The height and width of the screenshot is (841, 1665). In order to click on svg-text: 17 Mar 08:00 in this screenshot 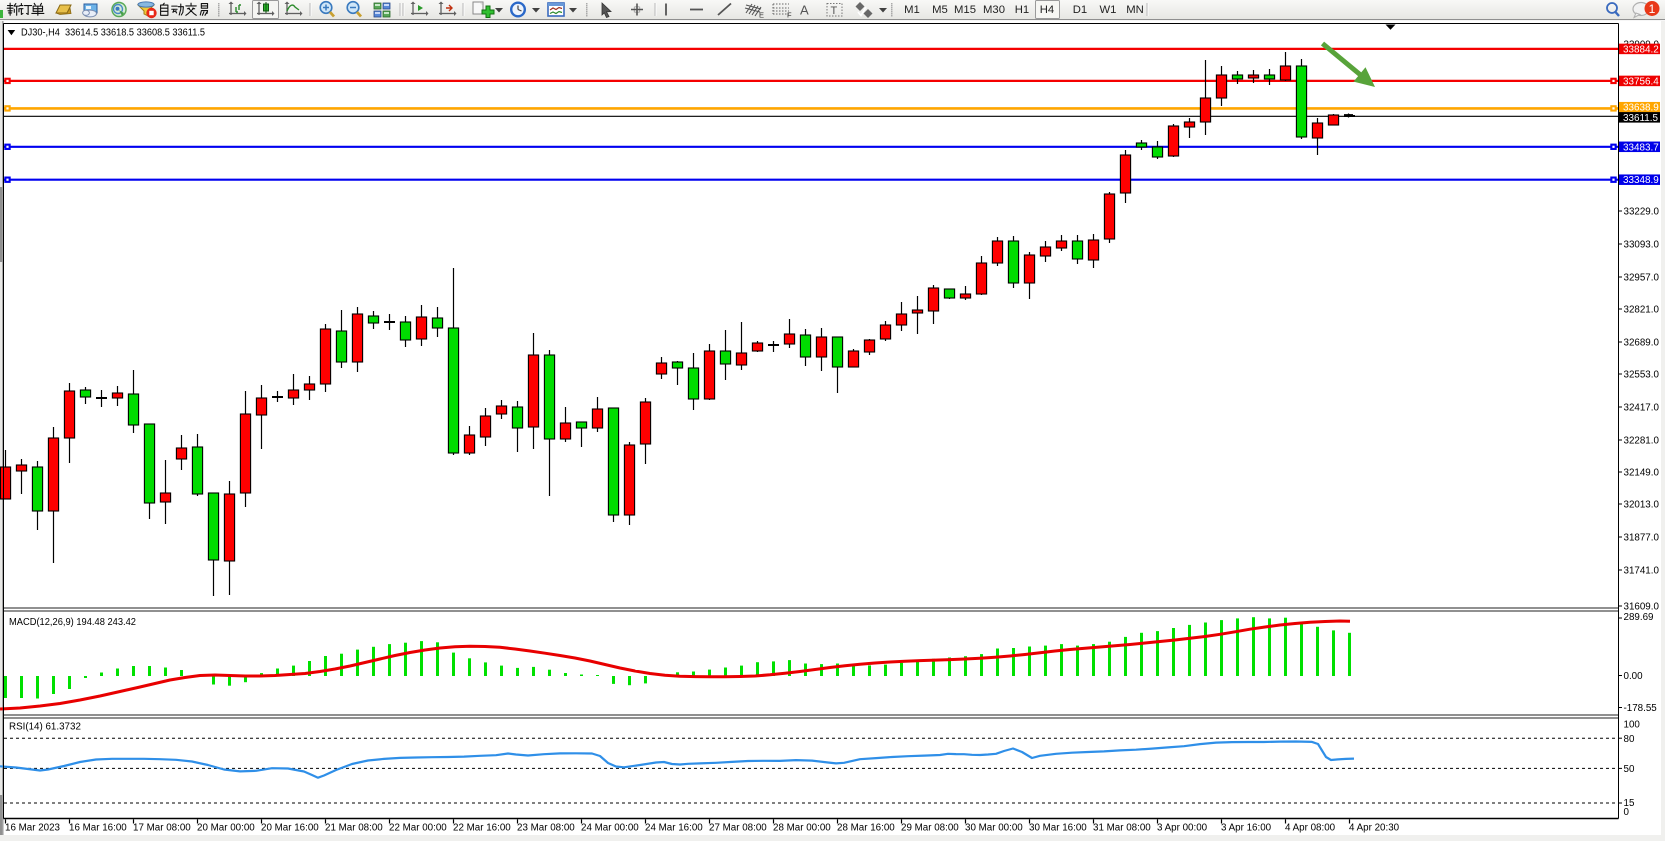, I will do `click(162, 828)`.